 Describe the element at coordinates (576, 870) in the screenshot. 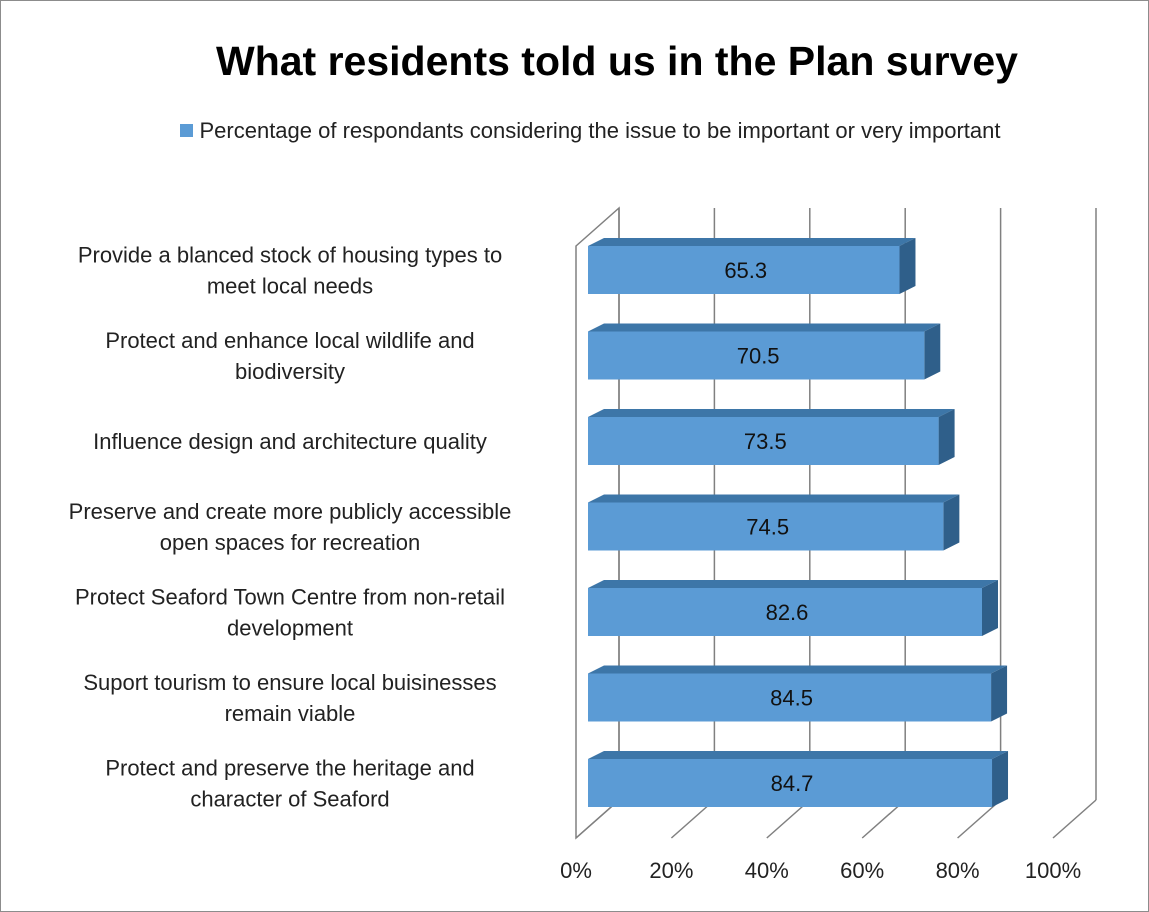

I see `x-tick-label: 0%` at that location.